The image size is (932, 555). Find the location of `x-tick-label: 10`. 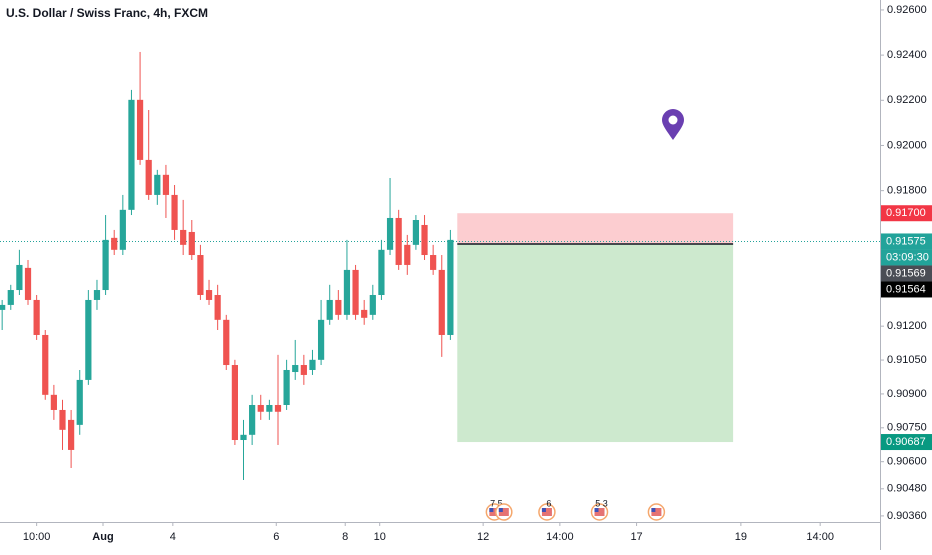

x-tick-label: 10 is located at coordinates (380, 537).